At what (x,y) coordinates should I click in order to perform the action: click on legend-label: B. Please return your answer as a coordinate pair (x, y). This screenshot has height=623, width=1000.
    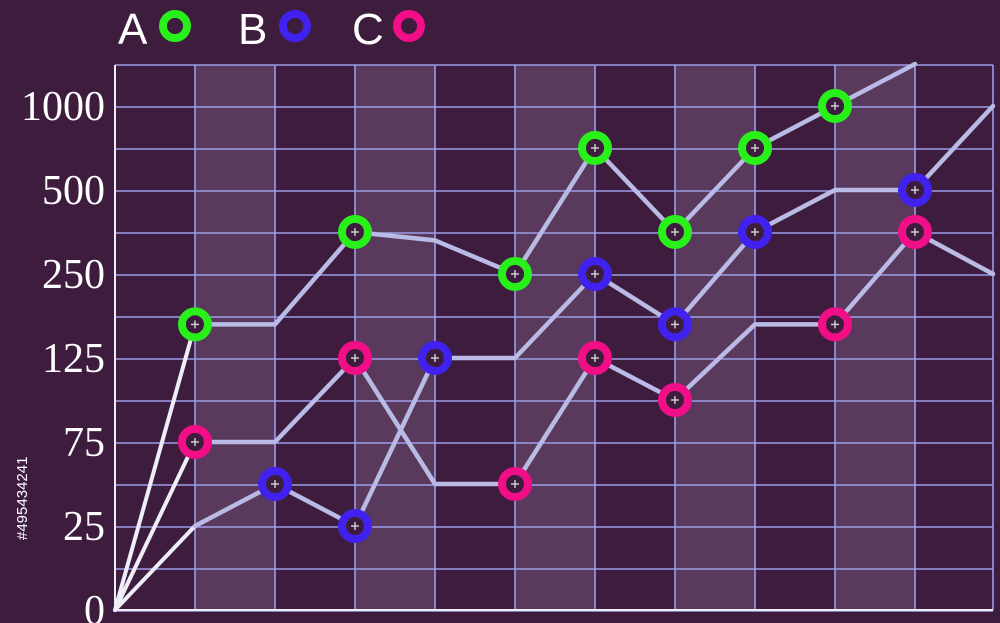
    Looking at the image, I should click on (252, 29).